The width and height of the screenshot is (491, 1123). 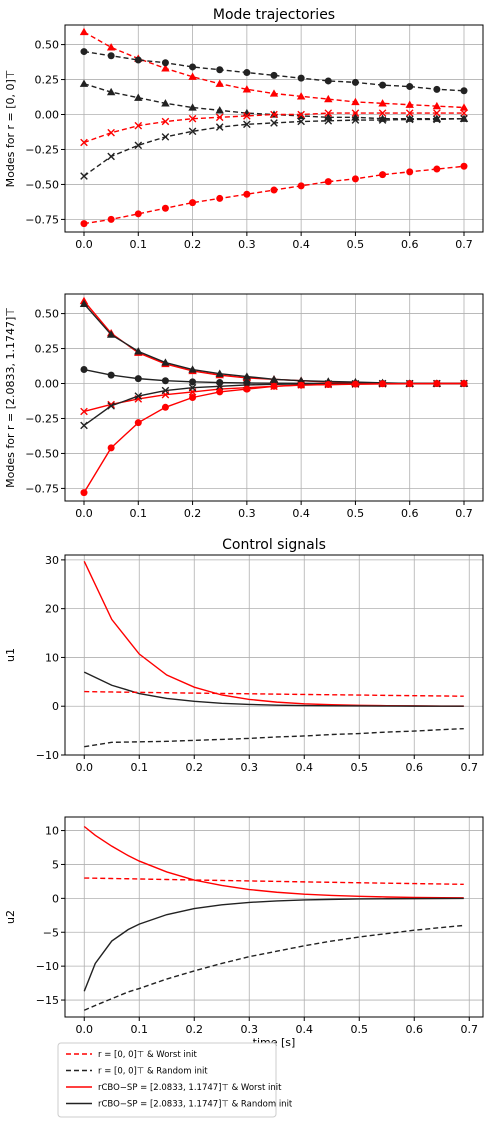 What do you see at coordinates (55, 864) in the screenshot?
I see `y-tick-label: 5` at bounding box center [55, 864].